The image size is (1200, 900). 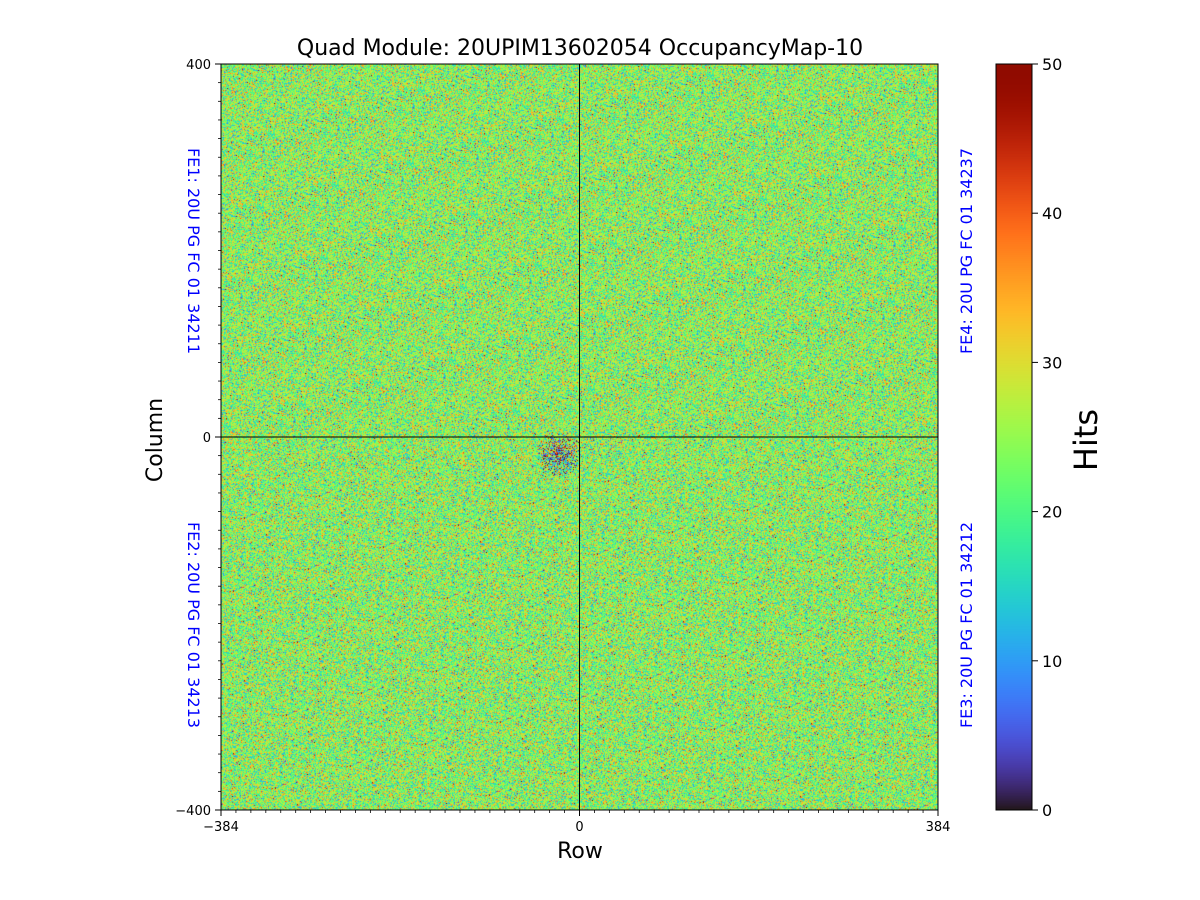 I want to click on y-tick-label: 400, so click(x=198, y=65).